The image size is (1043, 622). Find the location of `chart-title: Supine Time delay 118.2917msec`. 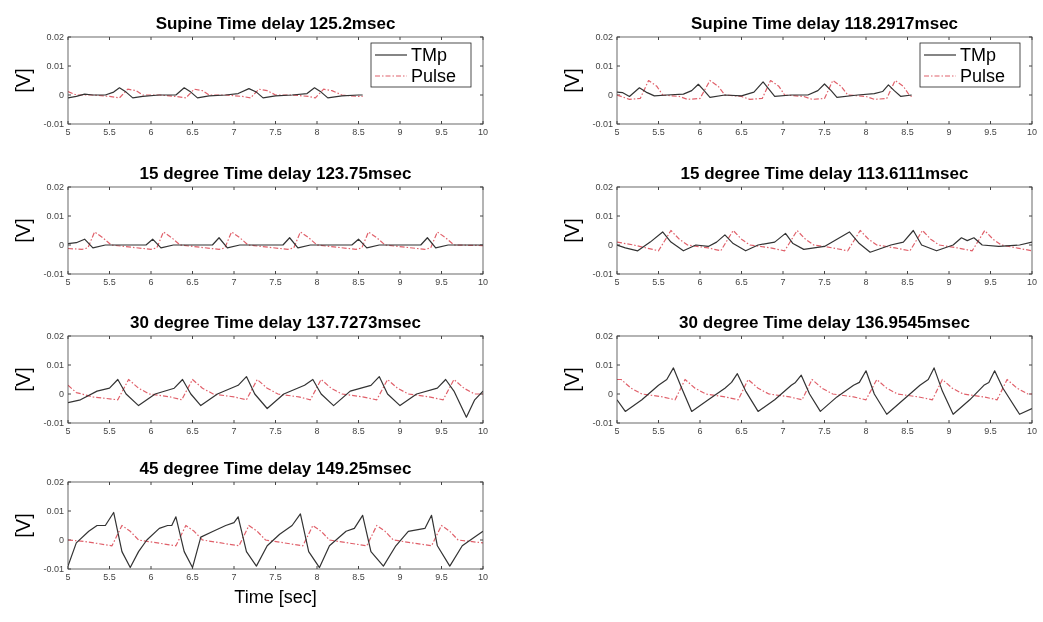

chart-title: Supine Time delay 118.2917msec is located at coordinates (824, 23).